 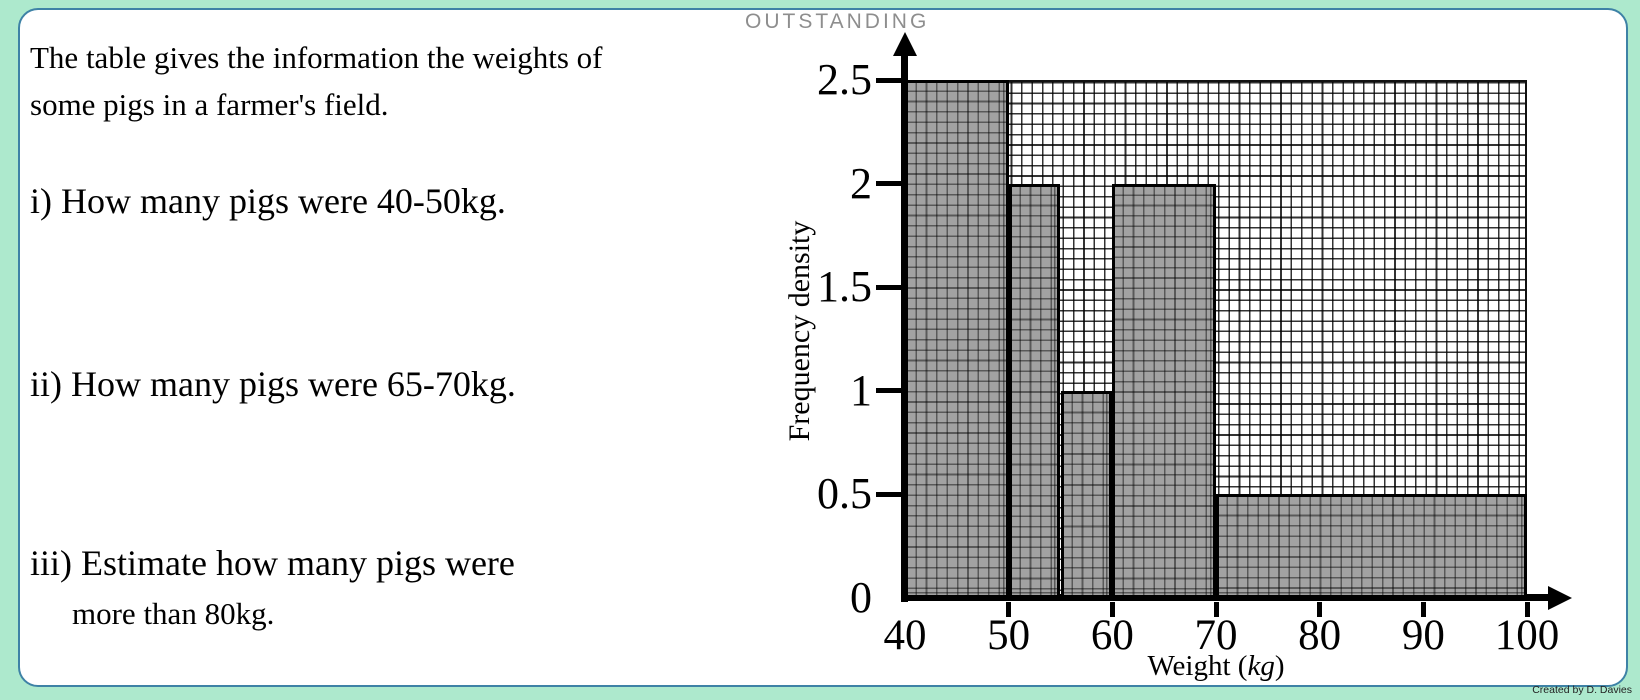 I want to click on x-tick-label: 90, so click(x=1423, y=635).